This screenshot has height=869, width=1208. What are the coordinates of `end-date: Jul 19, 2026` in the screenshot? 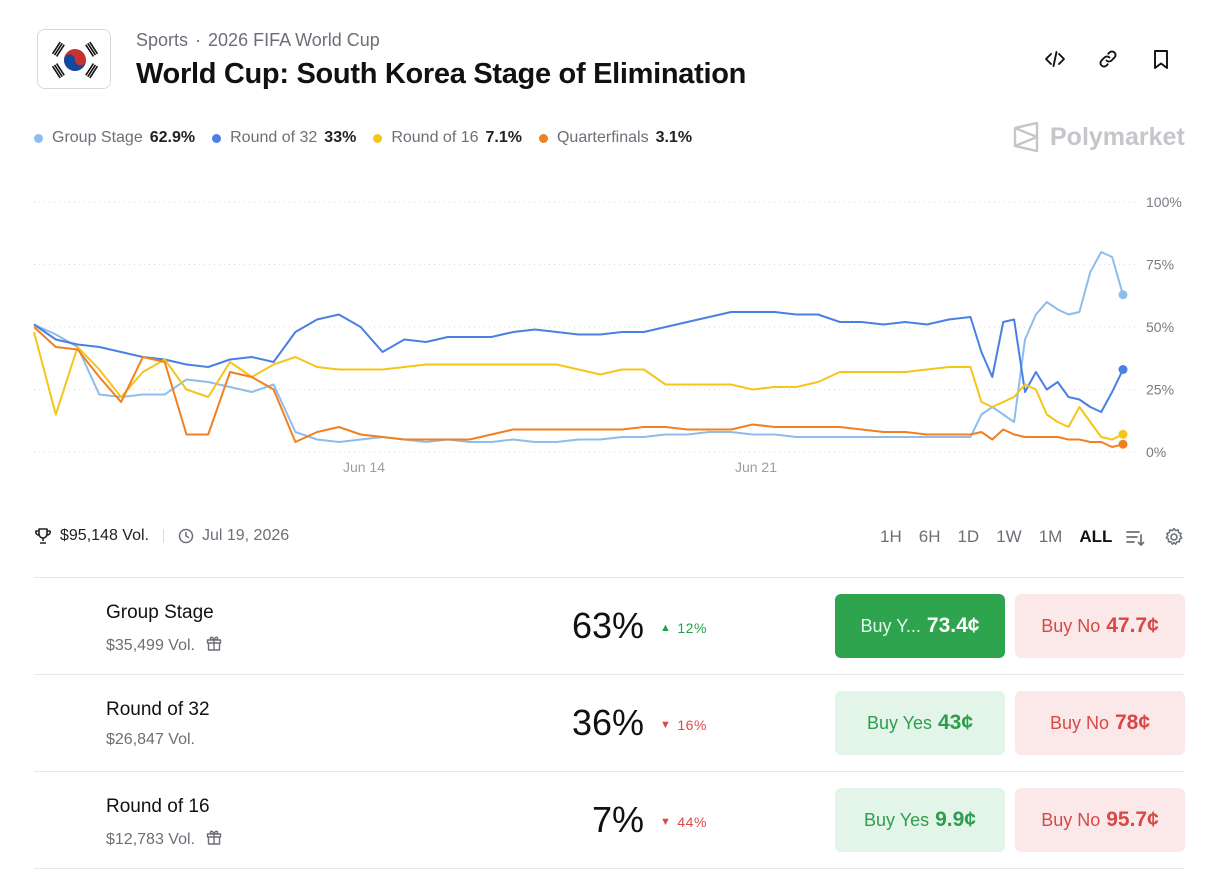 It's located at (245, 535).